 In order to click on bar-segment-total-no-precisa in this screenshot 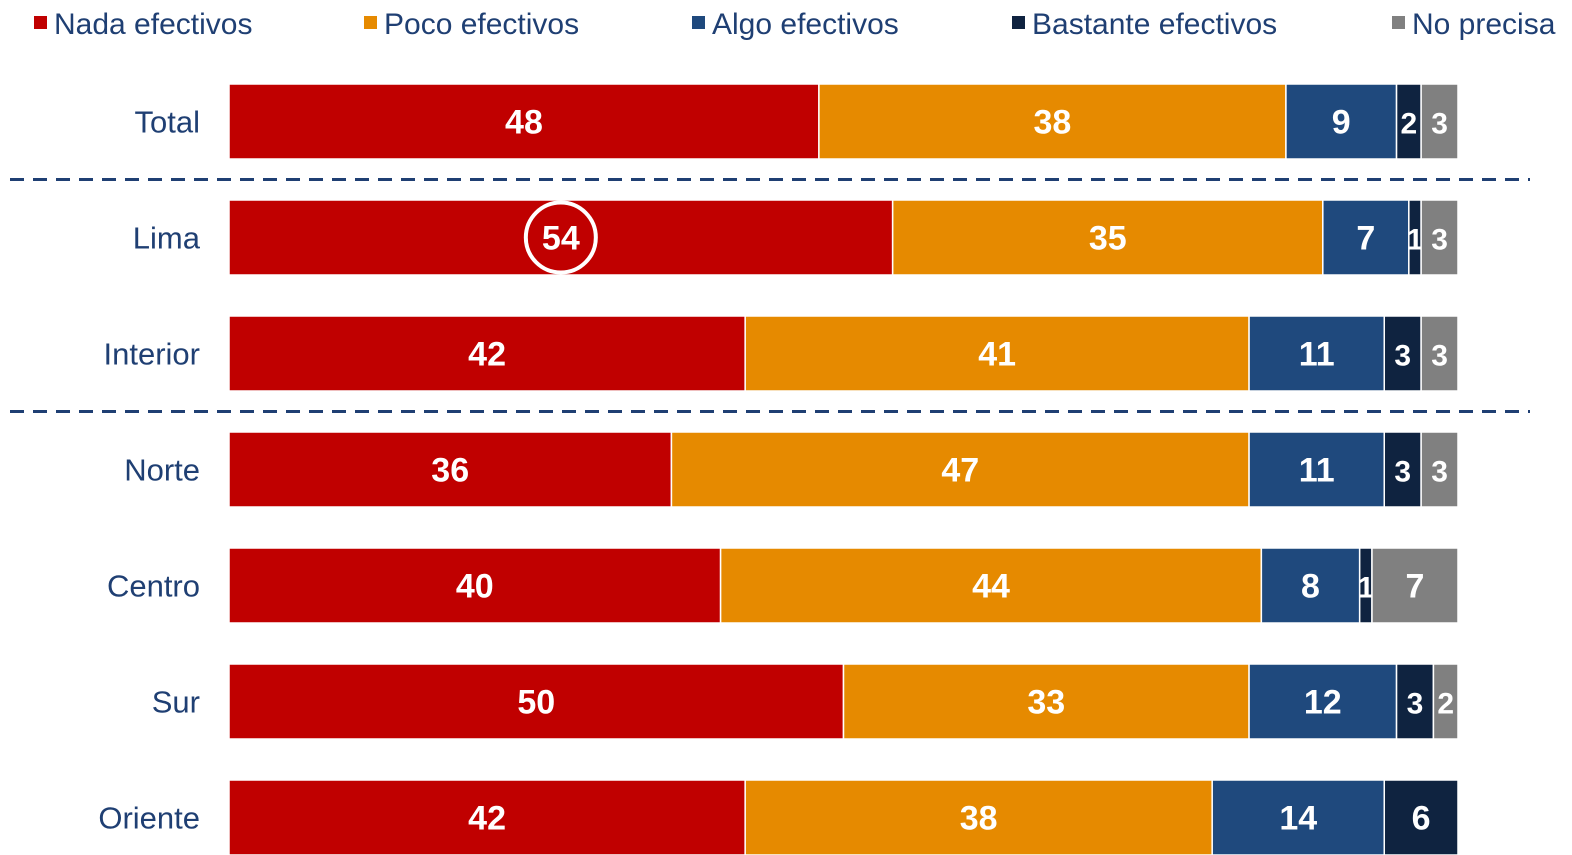, I will do `click(1439, 121)`.